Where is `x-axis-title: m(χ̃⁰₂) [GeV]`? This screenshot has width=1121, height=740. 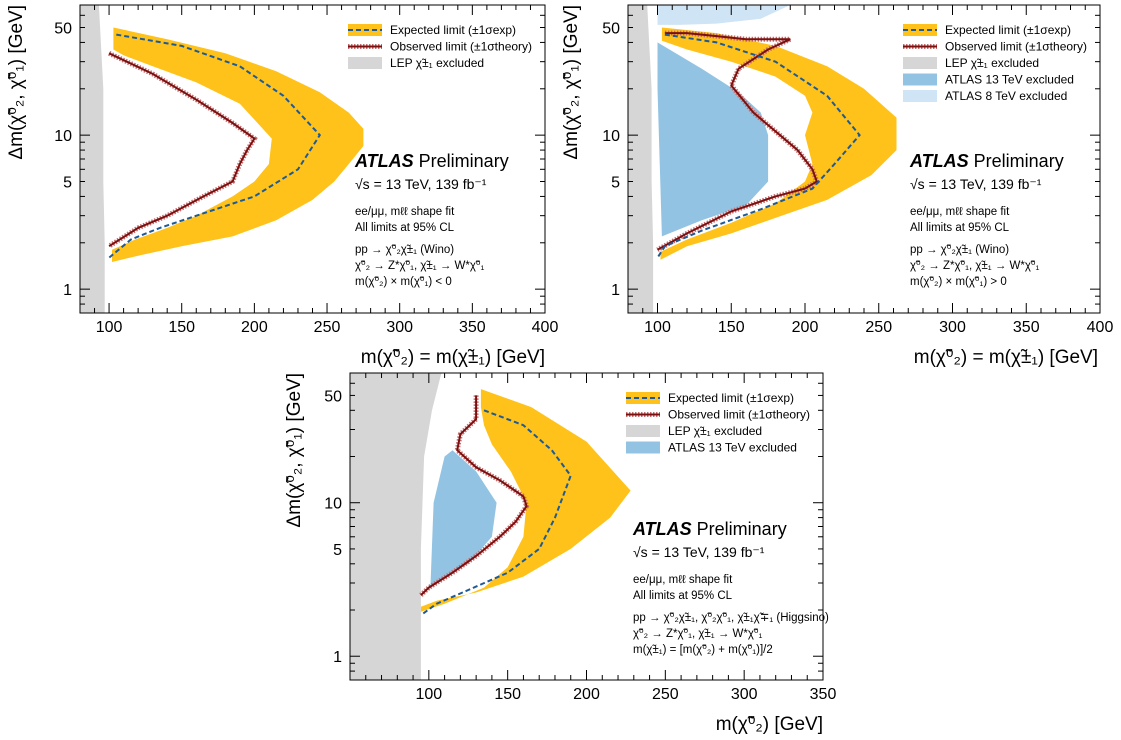 x-axis-title: m(χ̃⁰₂) [GeV] is located at coordinates (769, 724).